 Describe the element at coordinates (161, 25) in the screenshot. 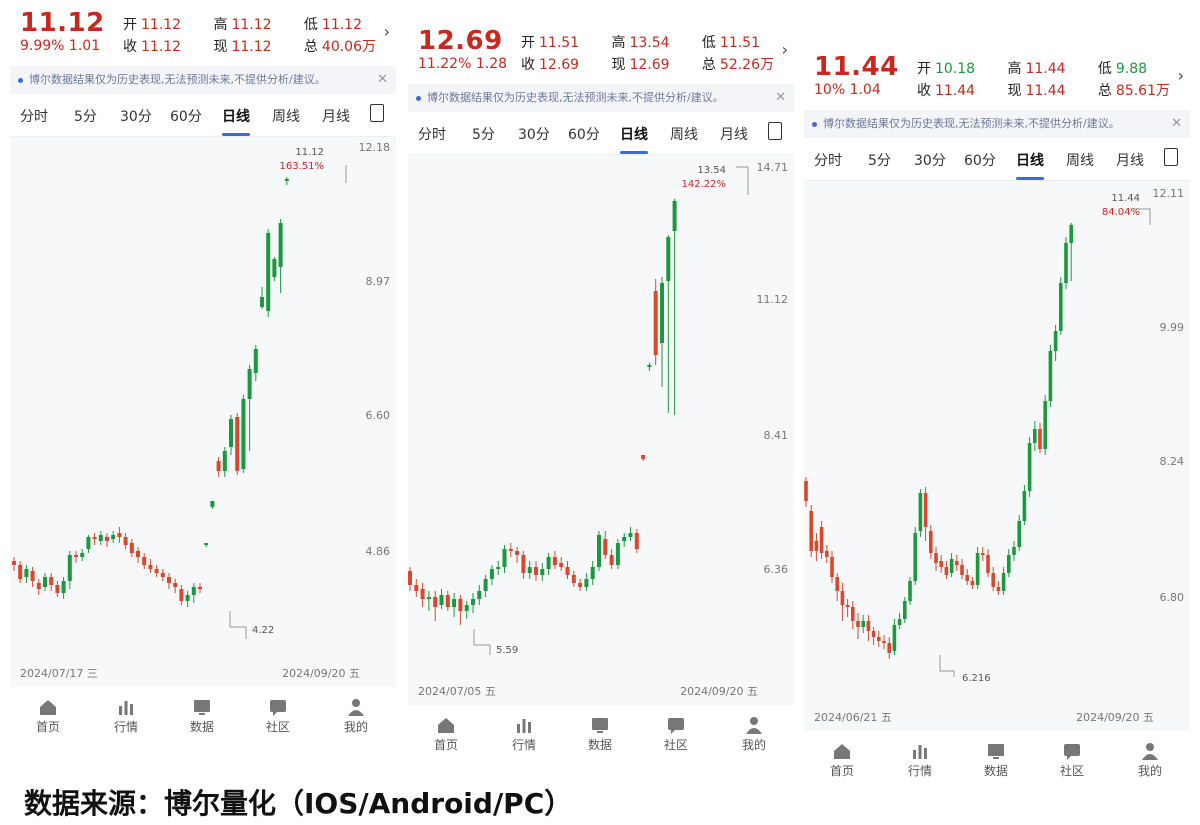

I see `open-value: 11.12` at that location.